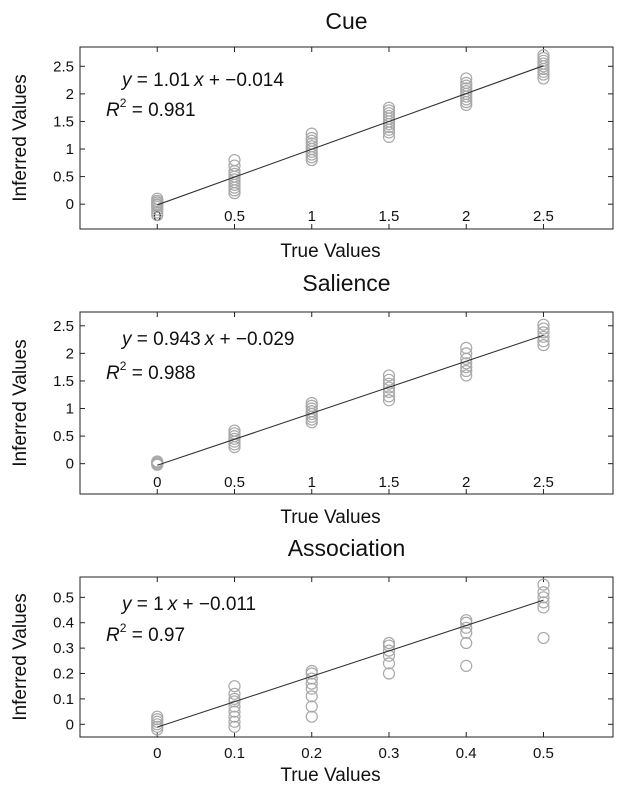  I want to click on equation-slope: = 1.01, so click(161, 80).